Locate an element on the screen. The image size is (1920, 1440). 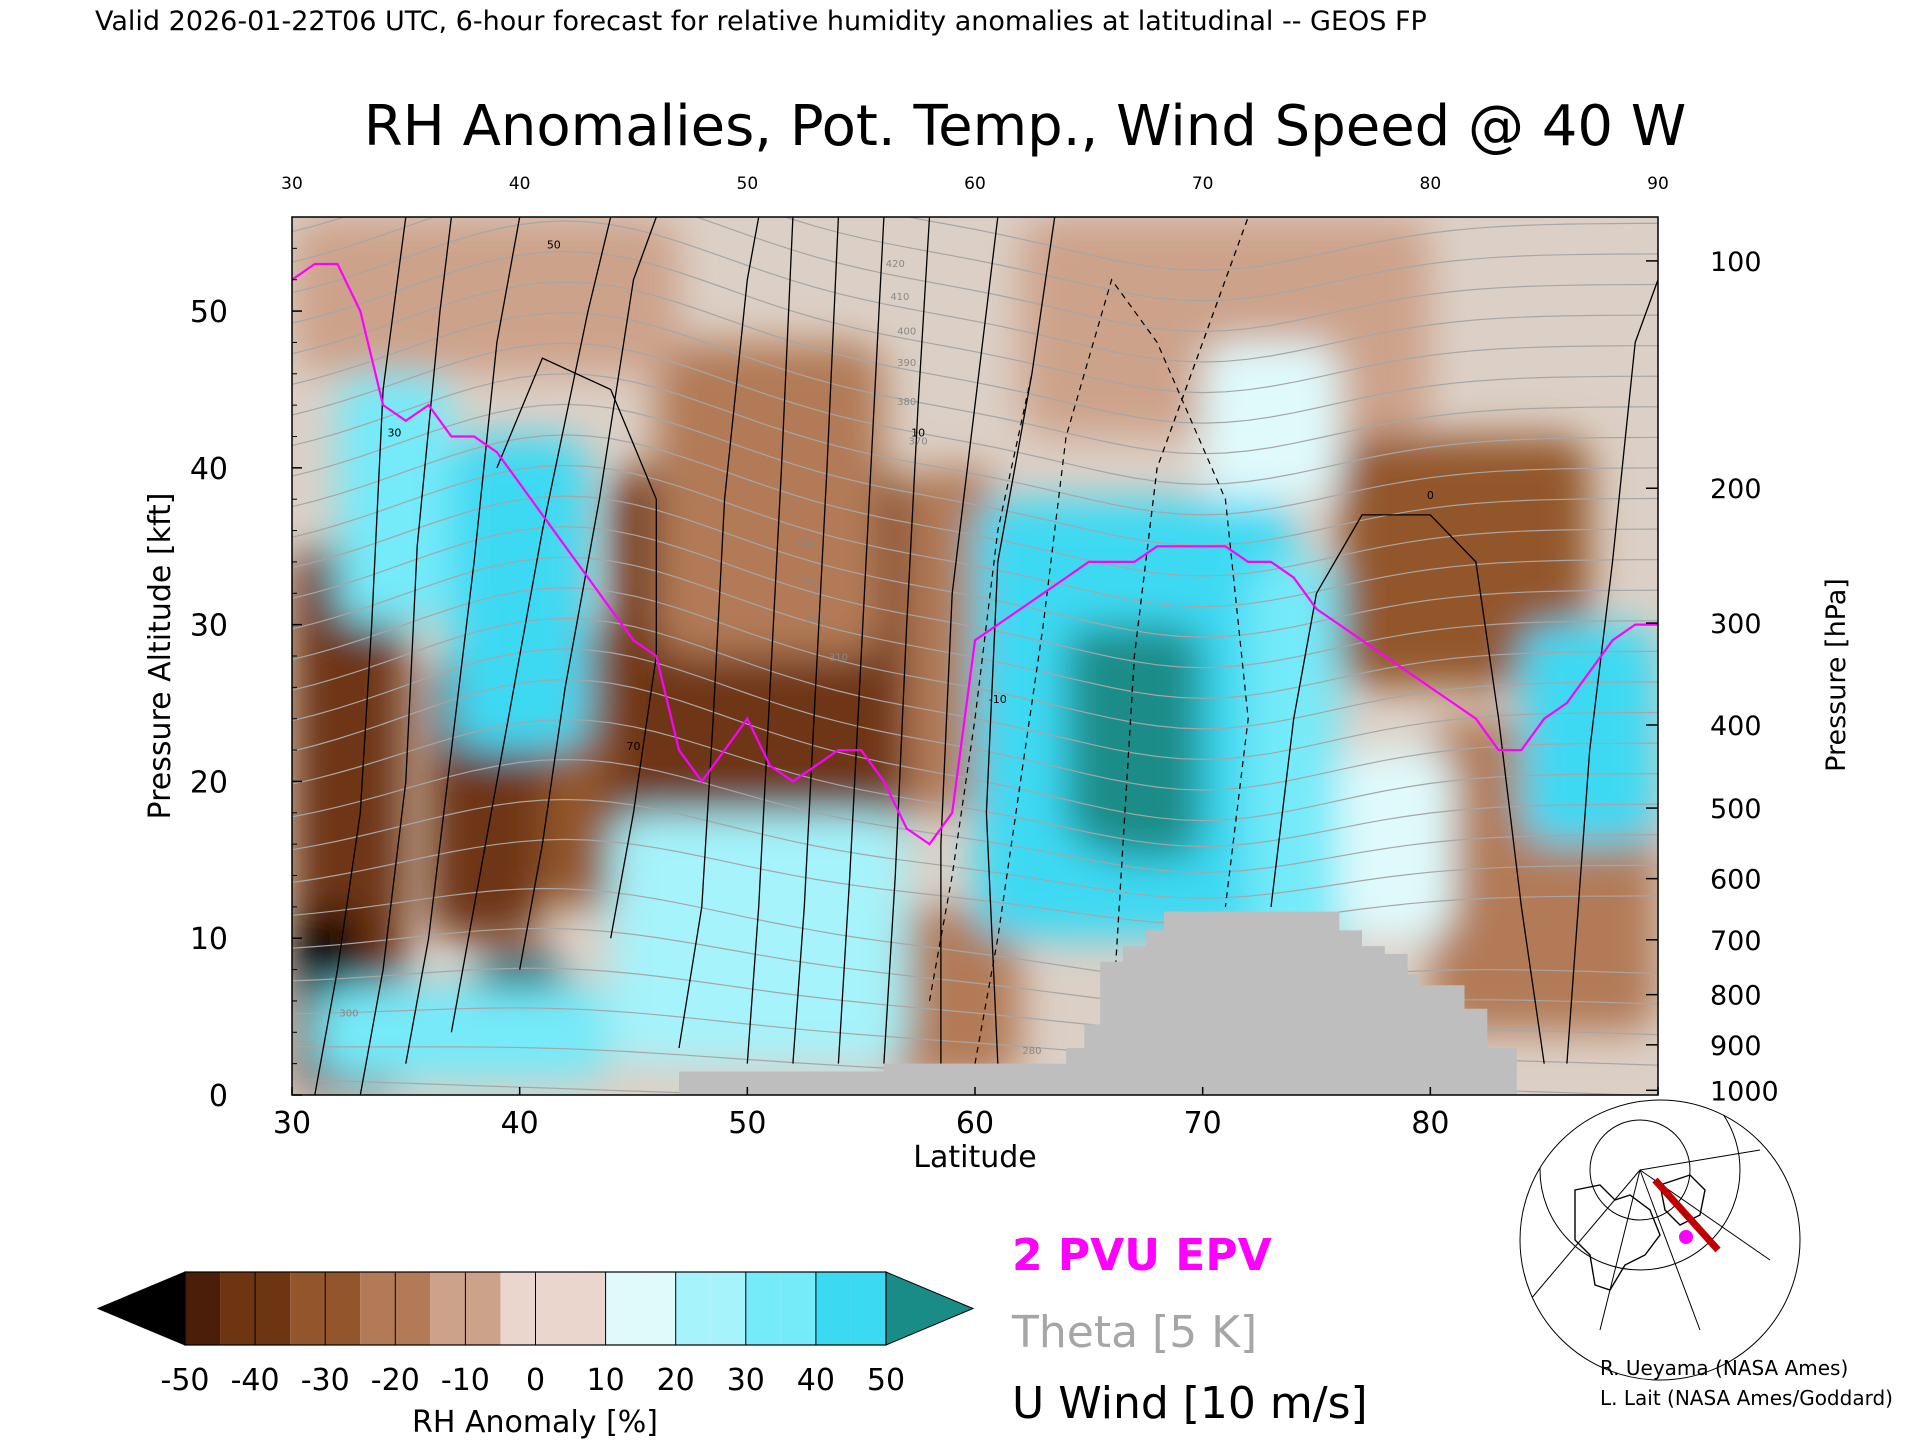
x-tick-label: 40 is located at coordinates (520, 1123).